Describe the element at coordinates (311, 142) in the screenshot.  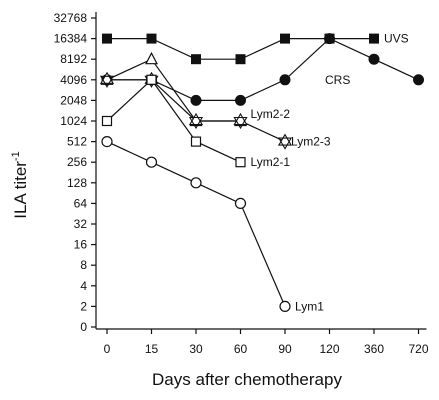
I see `series-label-lym2-3: Lym2-3` at that location.